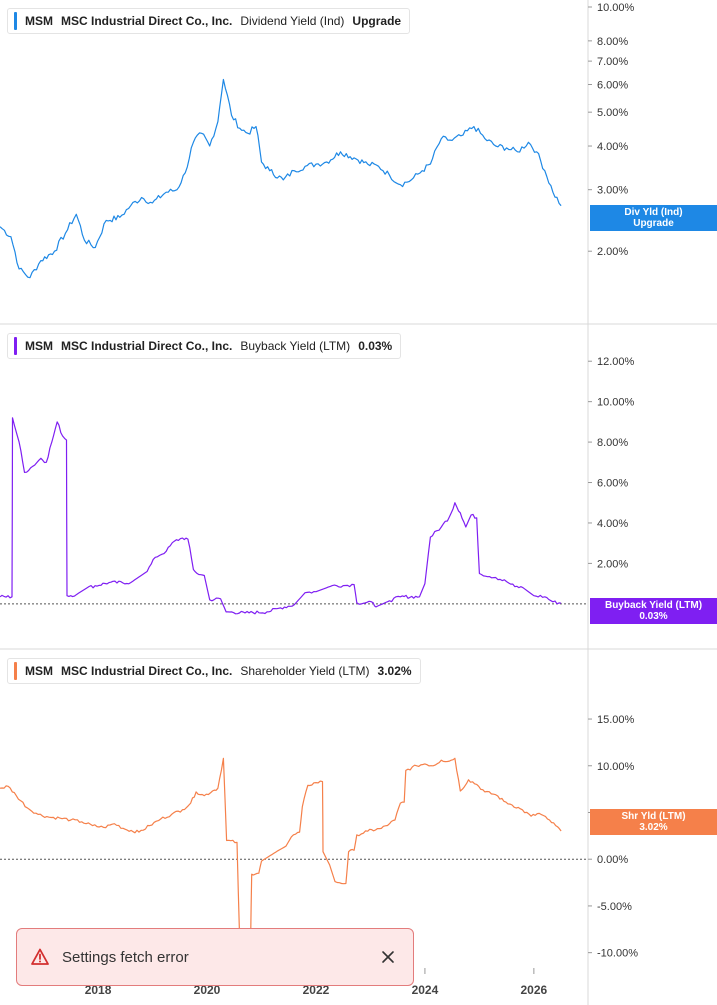  What do you see at coordinates (40, 956) in the screenshot?
I see `warning-icon` at bounding box center [40, 956].